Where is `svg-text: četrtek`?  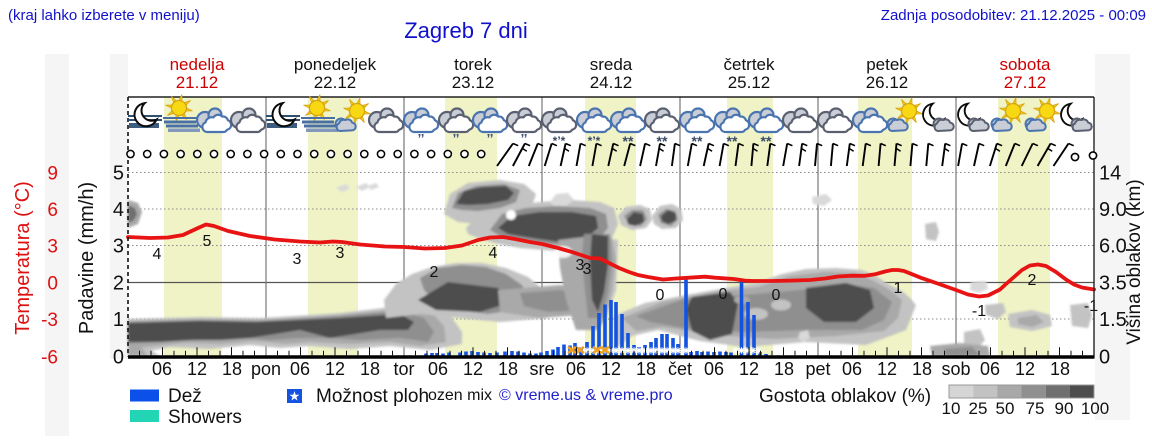 svg-text: četrtek is located at coordinates (749, 64).